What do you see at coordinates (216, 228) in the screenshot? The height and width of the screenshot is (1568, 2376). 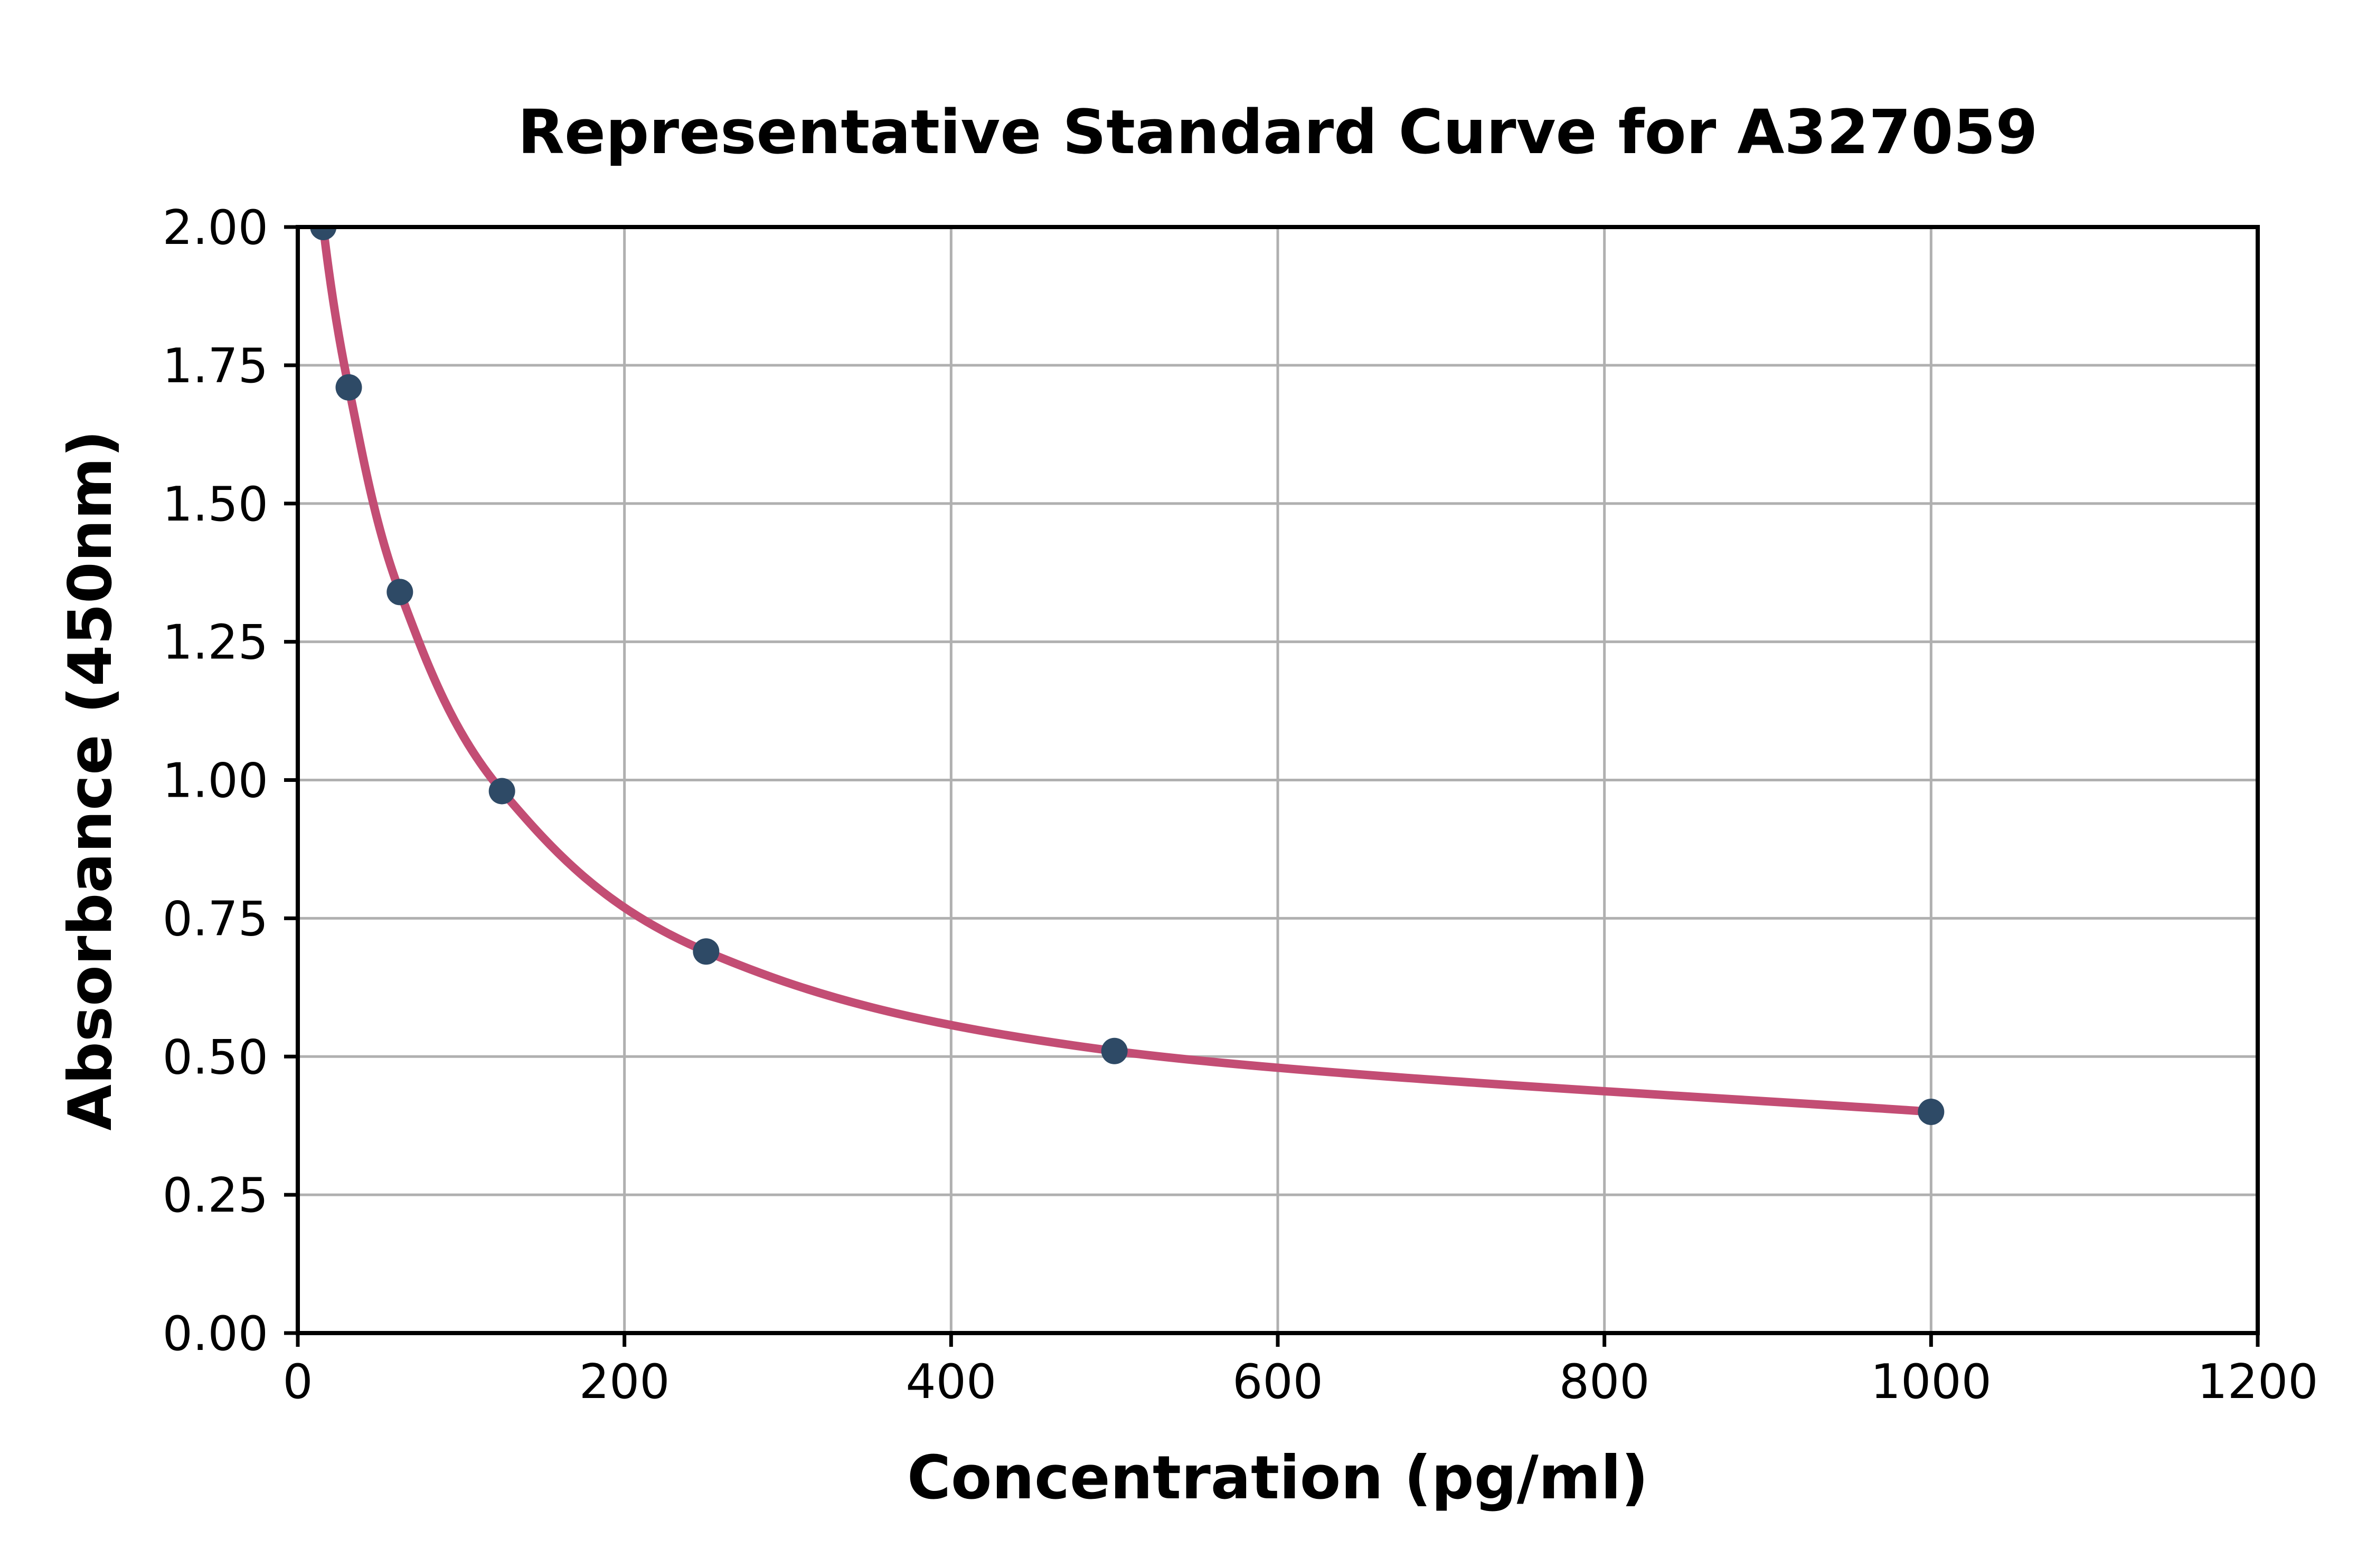 I see `y-tick-label: 2.00` at bounding box center [216, 228].